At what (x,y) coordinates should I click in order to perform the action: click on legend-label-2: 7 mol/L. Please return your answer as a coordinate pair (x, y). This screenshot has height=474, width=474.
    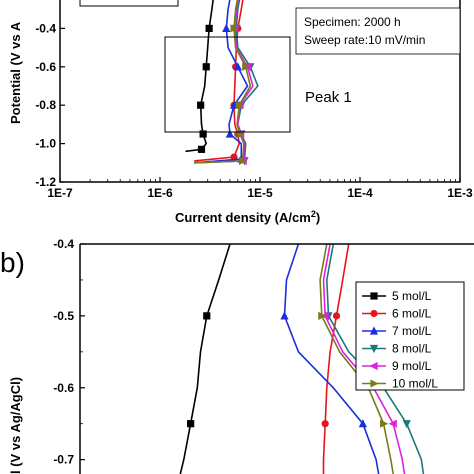
    Looking at the image, I should click on (412, 331).